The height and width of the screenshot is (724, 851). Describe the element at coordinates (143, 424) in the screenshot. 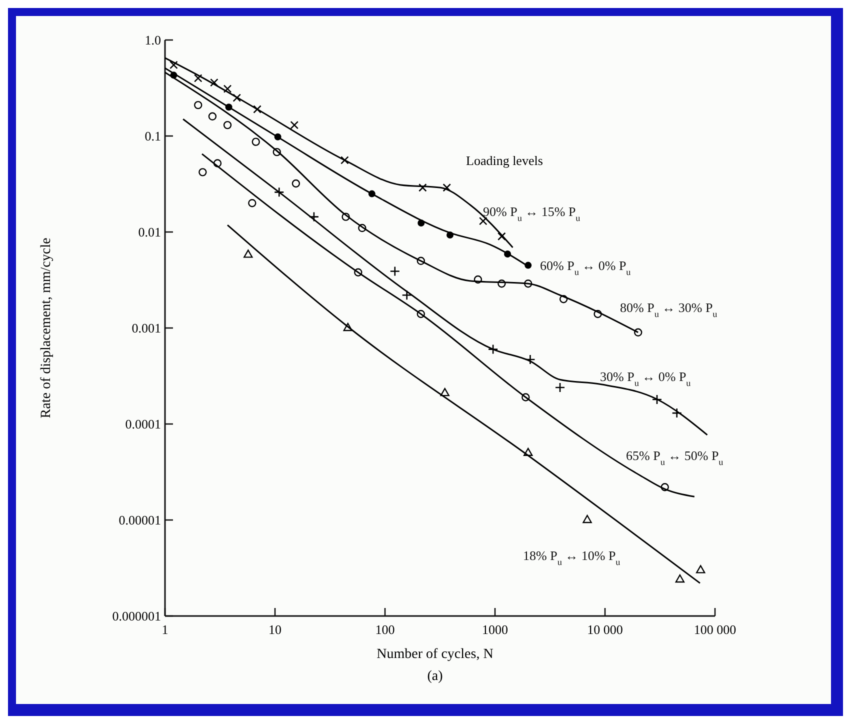

I see `y-tick-label: 0.0001` at that location.